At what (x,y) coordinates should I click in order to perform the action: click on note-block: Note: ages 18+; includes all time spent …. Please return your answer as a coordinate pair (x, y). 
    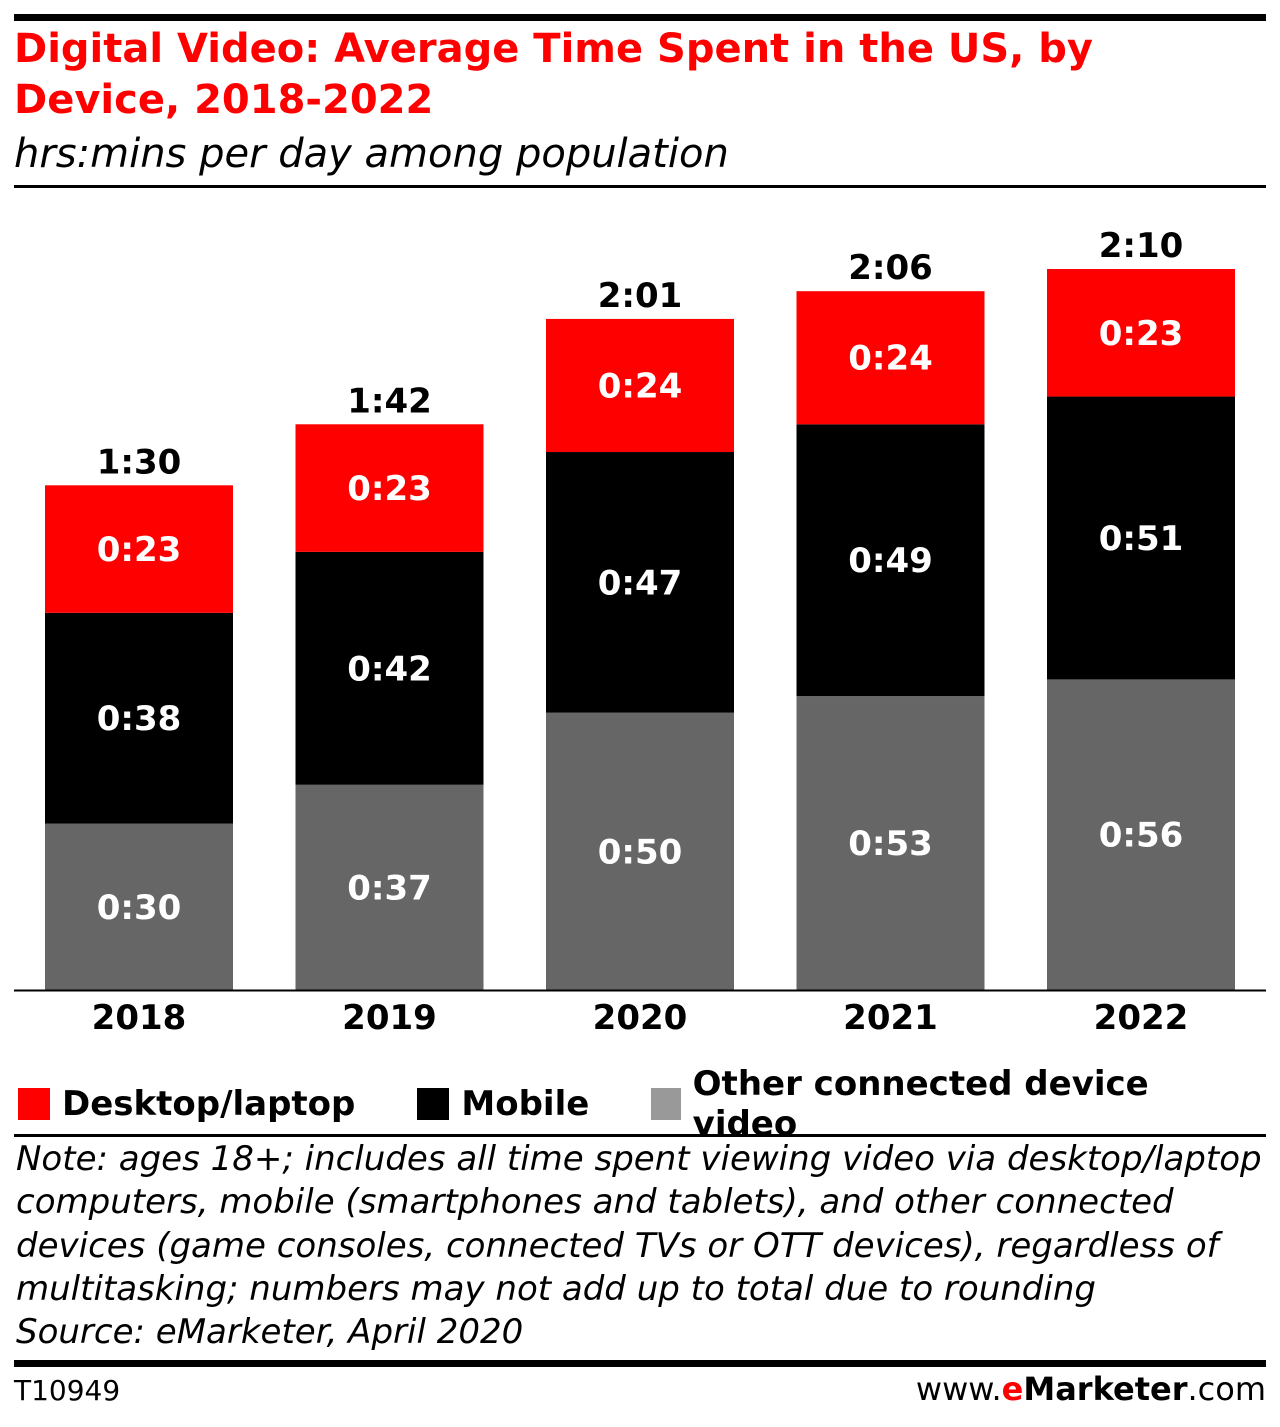
    Looking at the image, I should click on (641, 1246).